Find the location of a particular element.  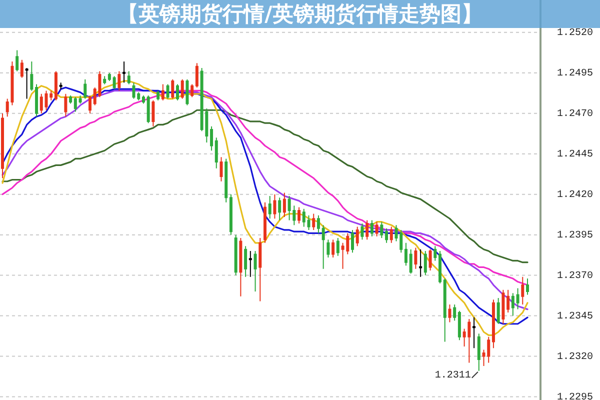

y-tick-label: 1.2445 is located at coordinates (575, 154).